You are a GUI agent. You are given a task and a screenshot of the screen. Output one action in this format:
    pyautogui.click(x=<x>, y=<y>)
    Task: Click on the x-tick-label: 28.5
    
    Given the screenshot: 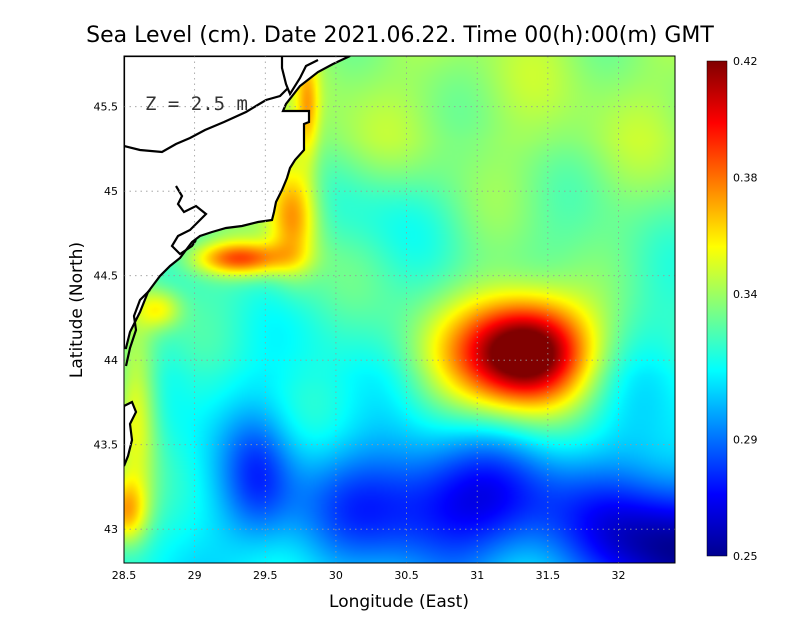 What is the action you would take?
    pyautogui.click(x=124, y=575)
    